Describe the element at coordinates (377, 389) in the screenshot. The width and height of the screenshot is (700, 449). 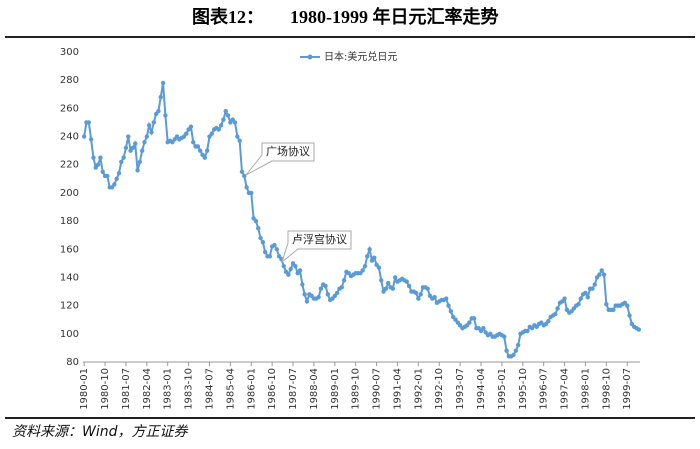
I see `x-tick-label: 1990-07` at that location.